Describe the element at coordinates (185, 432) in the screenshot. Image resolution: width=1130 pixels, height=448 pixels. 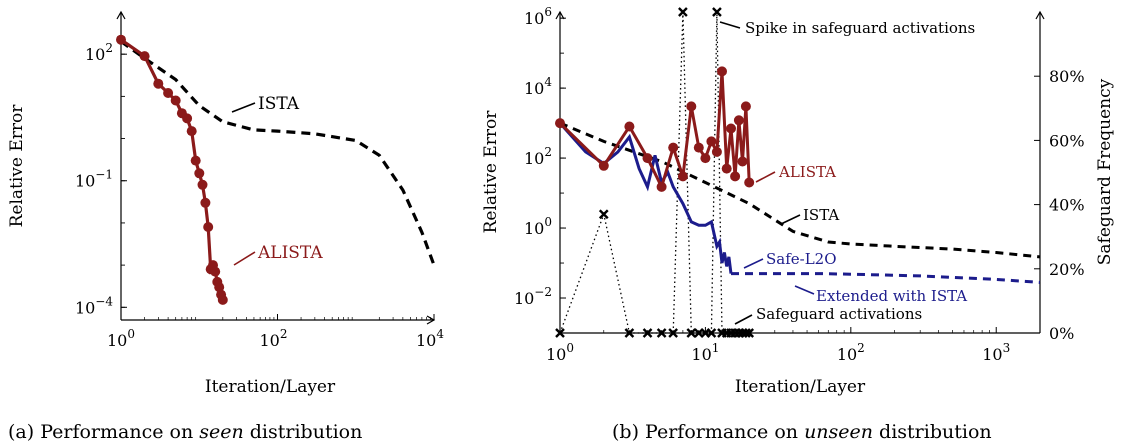
I see `caption-a: (a) Performance on seen distribution` at that location.